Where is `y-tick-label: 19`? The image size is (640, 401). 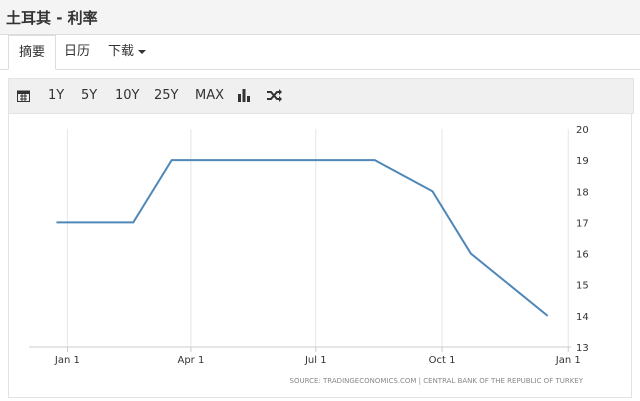 y-tick-label: 19 is located at coordinates (582, 161).